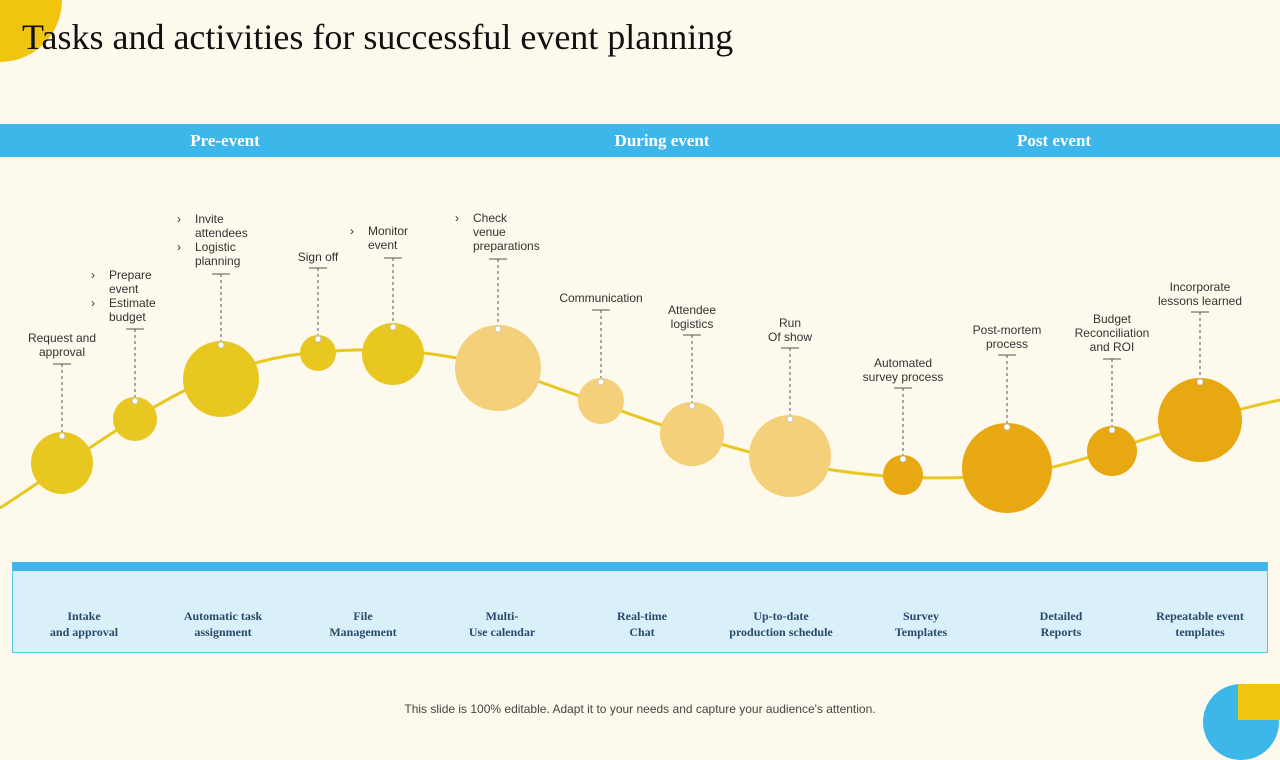 The width and height of the screenshot is (1280, 760). Describe the element at coordinates (62, 436) in the screenshot. I see `anchor-dot-request-approval` at that location.